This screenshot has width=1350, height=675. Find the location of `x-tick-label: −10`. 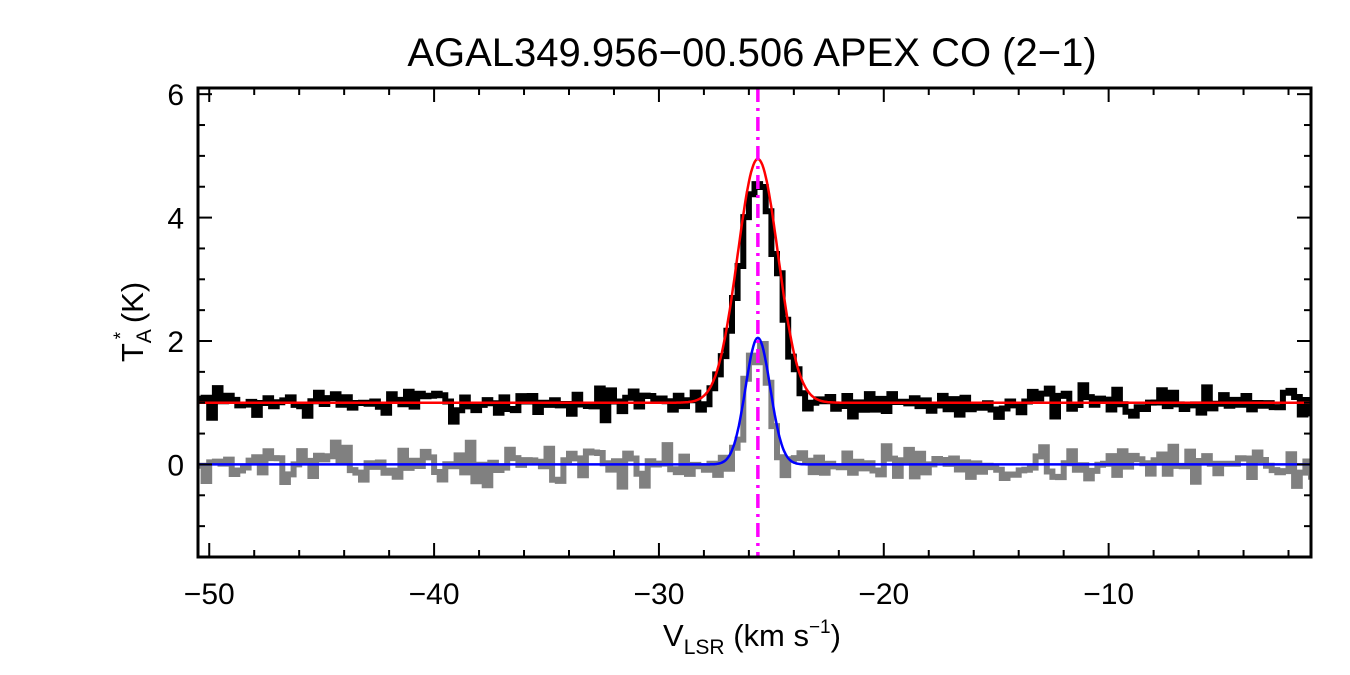

x-tick-label: −10 is located at coordinates (1108, 594).